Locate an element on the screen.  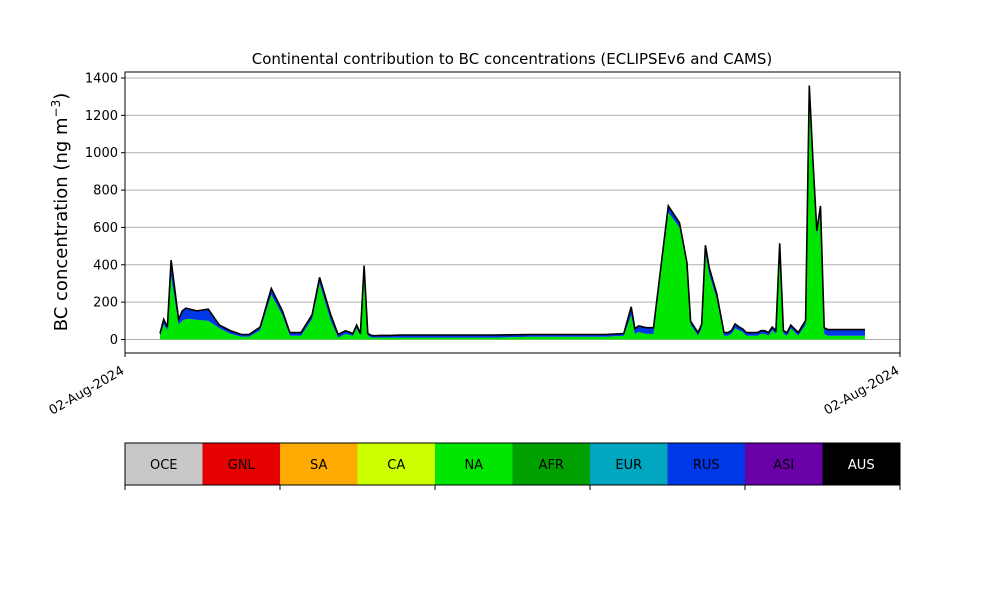
colorbar-label-eur: EUR is located at coordinates (628, 465).